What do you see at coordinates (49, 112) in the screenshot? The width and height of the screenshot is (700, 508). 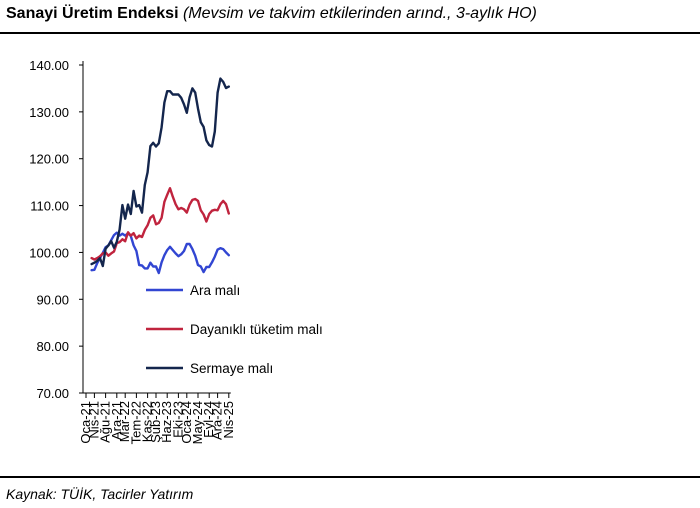 I see `y-tick-label: 130.00` at bounding box center [49, 112].